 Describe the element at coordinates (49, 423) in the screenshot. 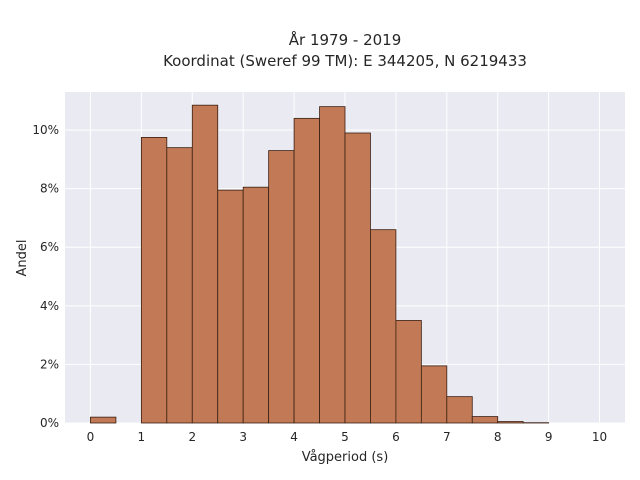

I see `y-tick-label: 0%` at that location.